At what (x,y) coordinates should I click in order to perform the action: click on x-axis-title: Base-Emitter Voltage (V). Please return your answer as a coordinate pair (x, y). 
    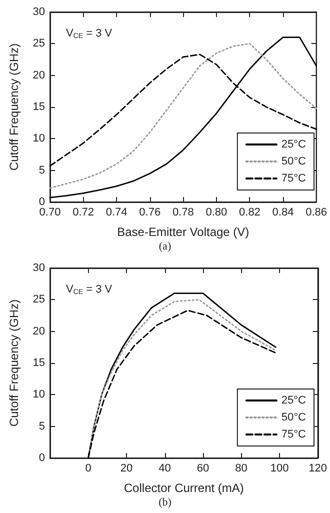
    Looking at the image, I should click on (183, 232).